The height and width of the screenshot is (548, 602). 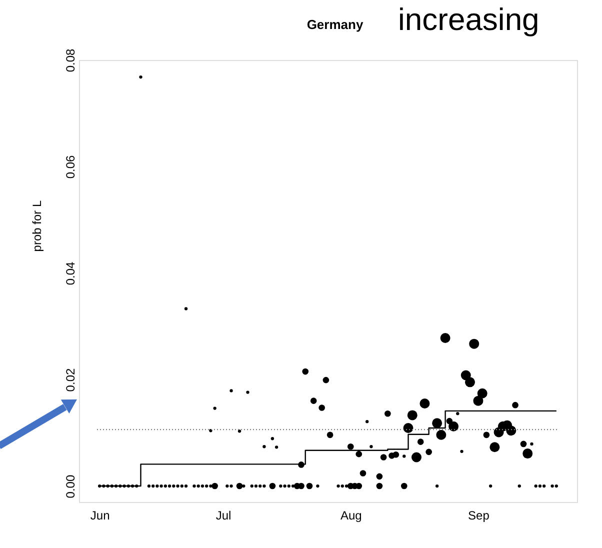 I want to click on y-axis-title: prob for L, so click(x=37, y=226).